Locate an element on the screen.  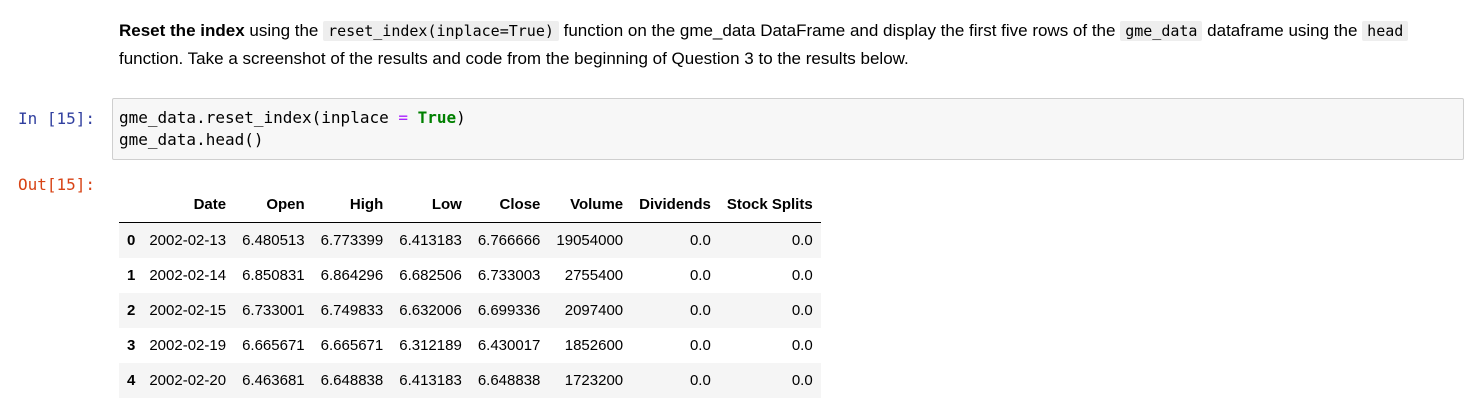
table-cell: 2002-02-14 is located at coordinates (188, 275).